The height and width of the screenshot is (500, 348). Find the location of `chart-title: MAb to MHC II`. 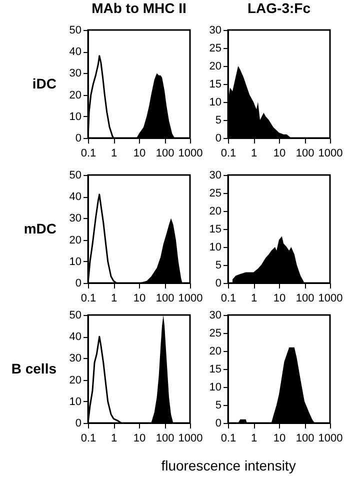

chart-title: MAb to MHC II is located at coordinates (139, 8).